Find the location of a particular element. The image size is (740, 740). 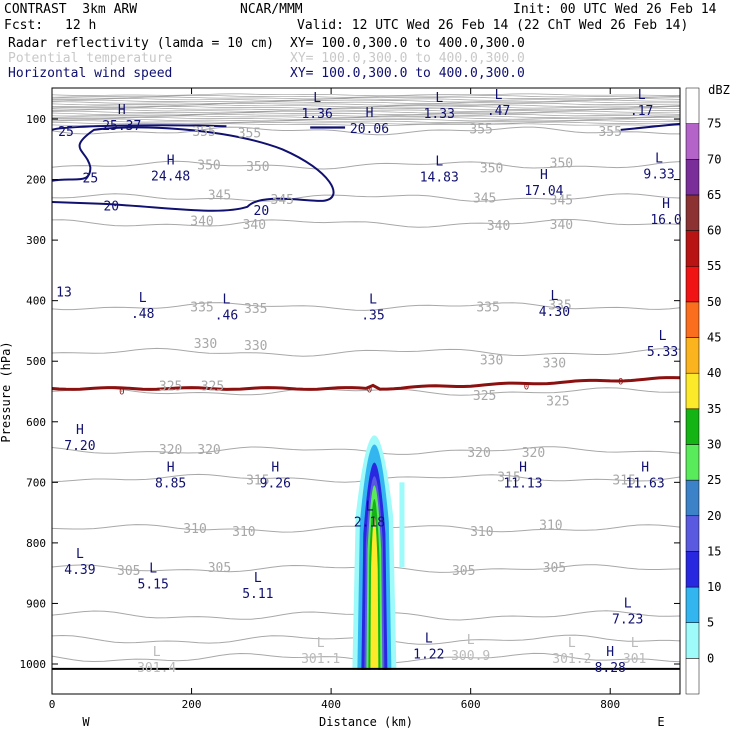

extremum-value: 24.48 is located at coordinates (170, 176).